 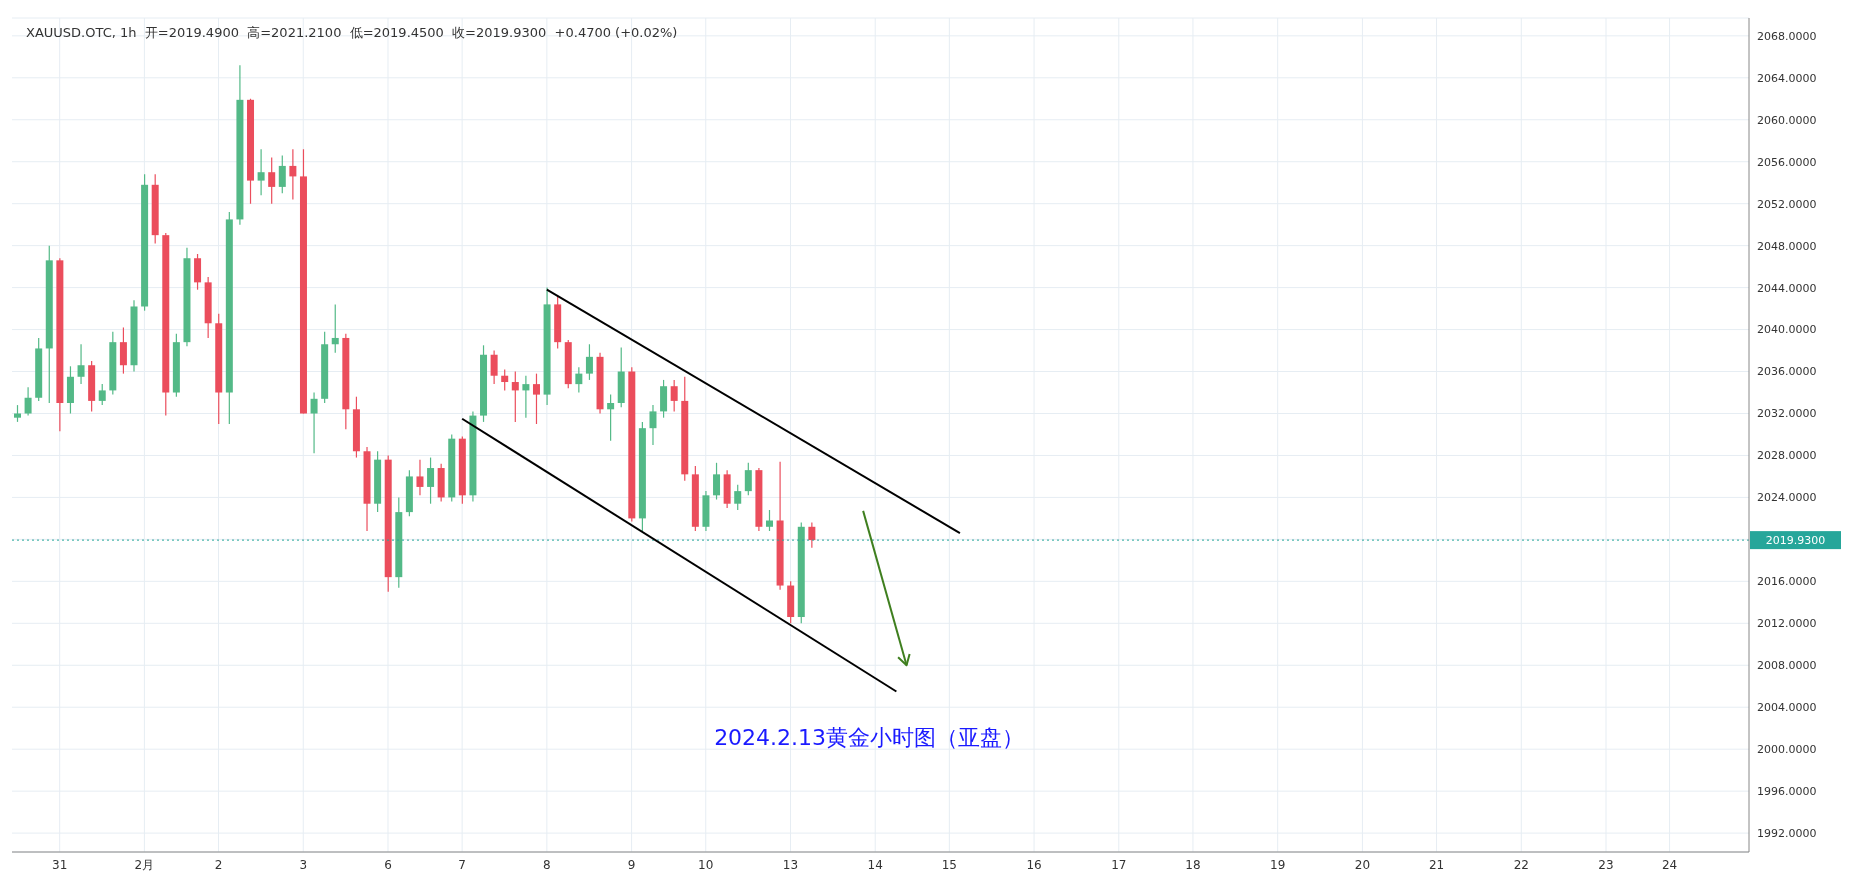 What do you see at coordinates (1787, 36) in the screenshot?
I see `y-tick-label: 2068.0000` at bounding box center [1787, 36].